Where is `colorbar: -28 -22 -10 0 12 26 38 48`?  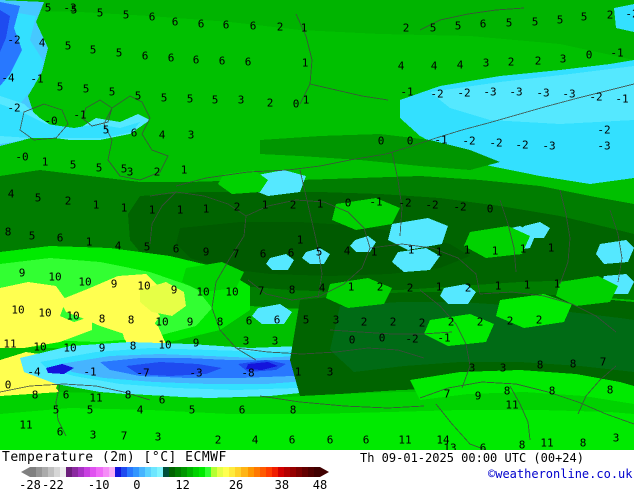
colorbar: -28 -22 -10 0 12 26 38 48 is located at coordinates (174, 478).